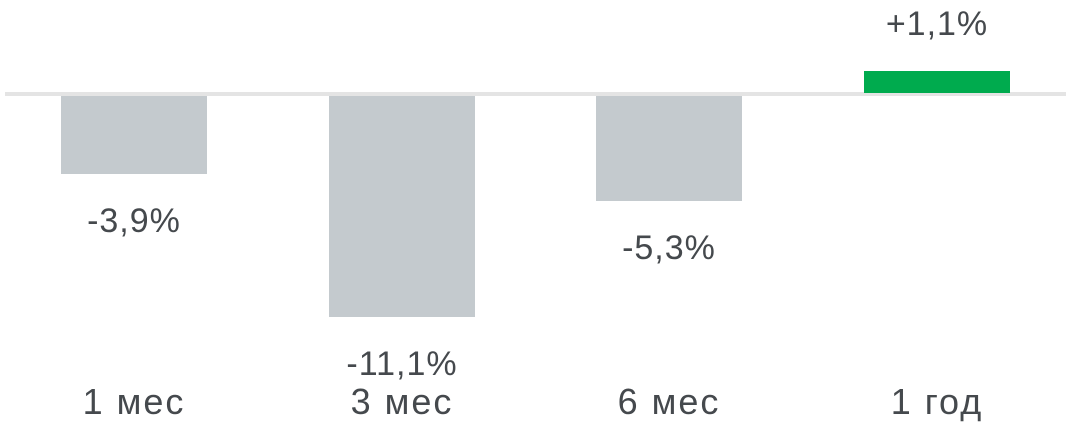 The width and height of the screenshot is (1071, 431). I want to click on bar-1-month, so click(134, 135).